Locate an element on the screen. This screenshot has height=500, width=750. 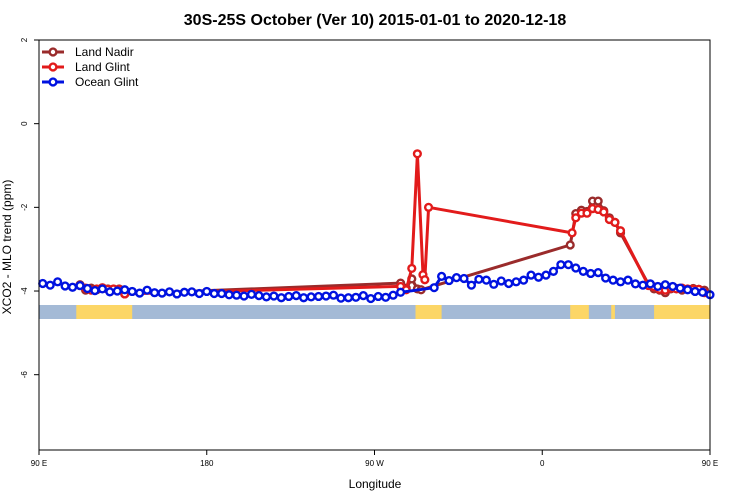
legend-label: Land Glint is located at coordinates (102, 67).